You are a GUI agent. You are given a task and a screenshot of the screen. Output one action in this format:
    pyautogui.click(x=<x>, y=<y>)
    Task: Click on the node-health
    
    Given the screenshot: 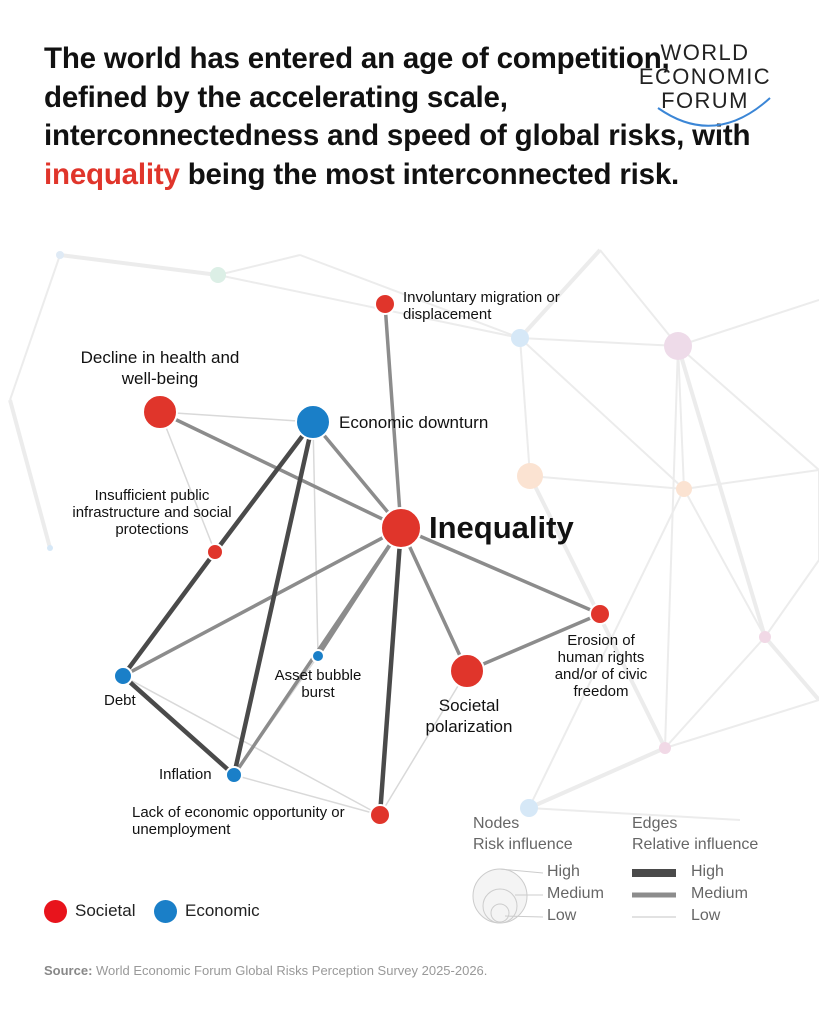 What is the action you would take?
    pyautogui.click(x=160, y=412)
    